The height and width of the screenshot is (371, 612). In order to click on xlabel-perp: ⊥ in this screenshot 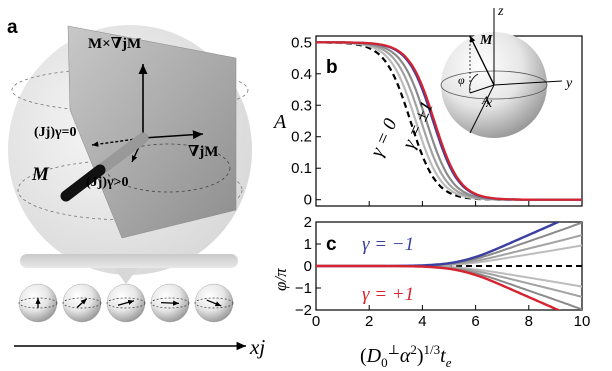, I will do `click(394, 349)`.